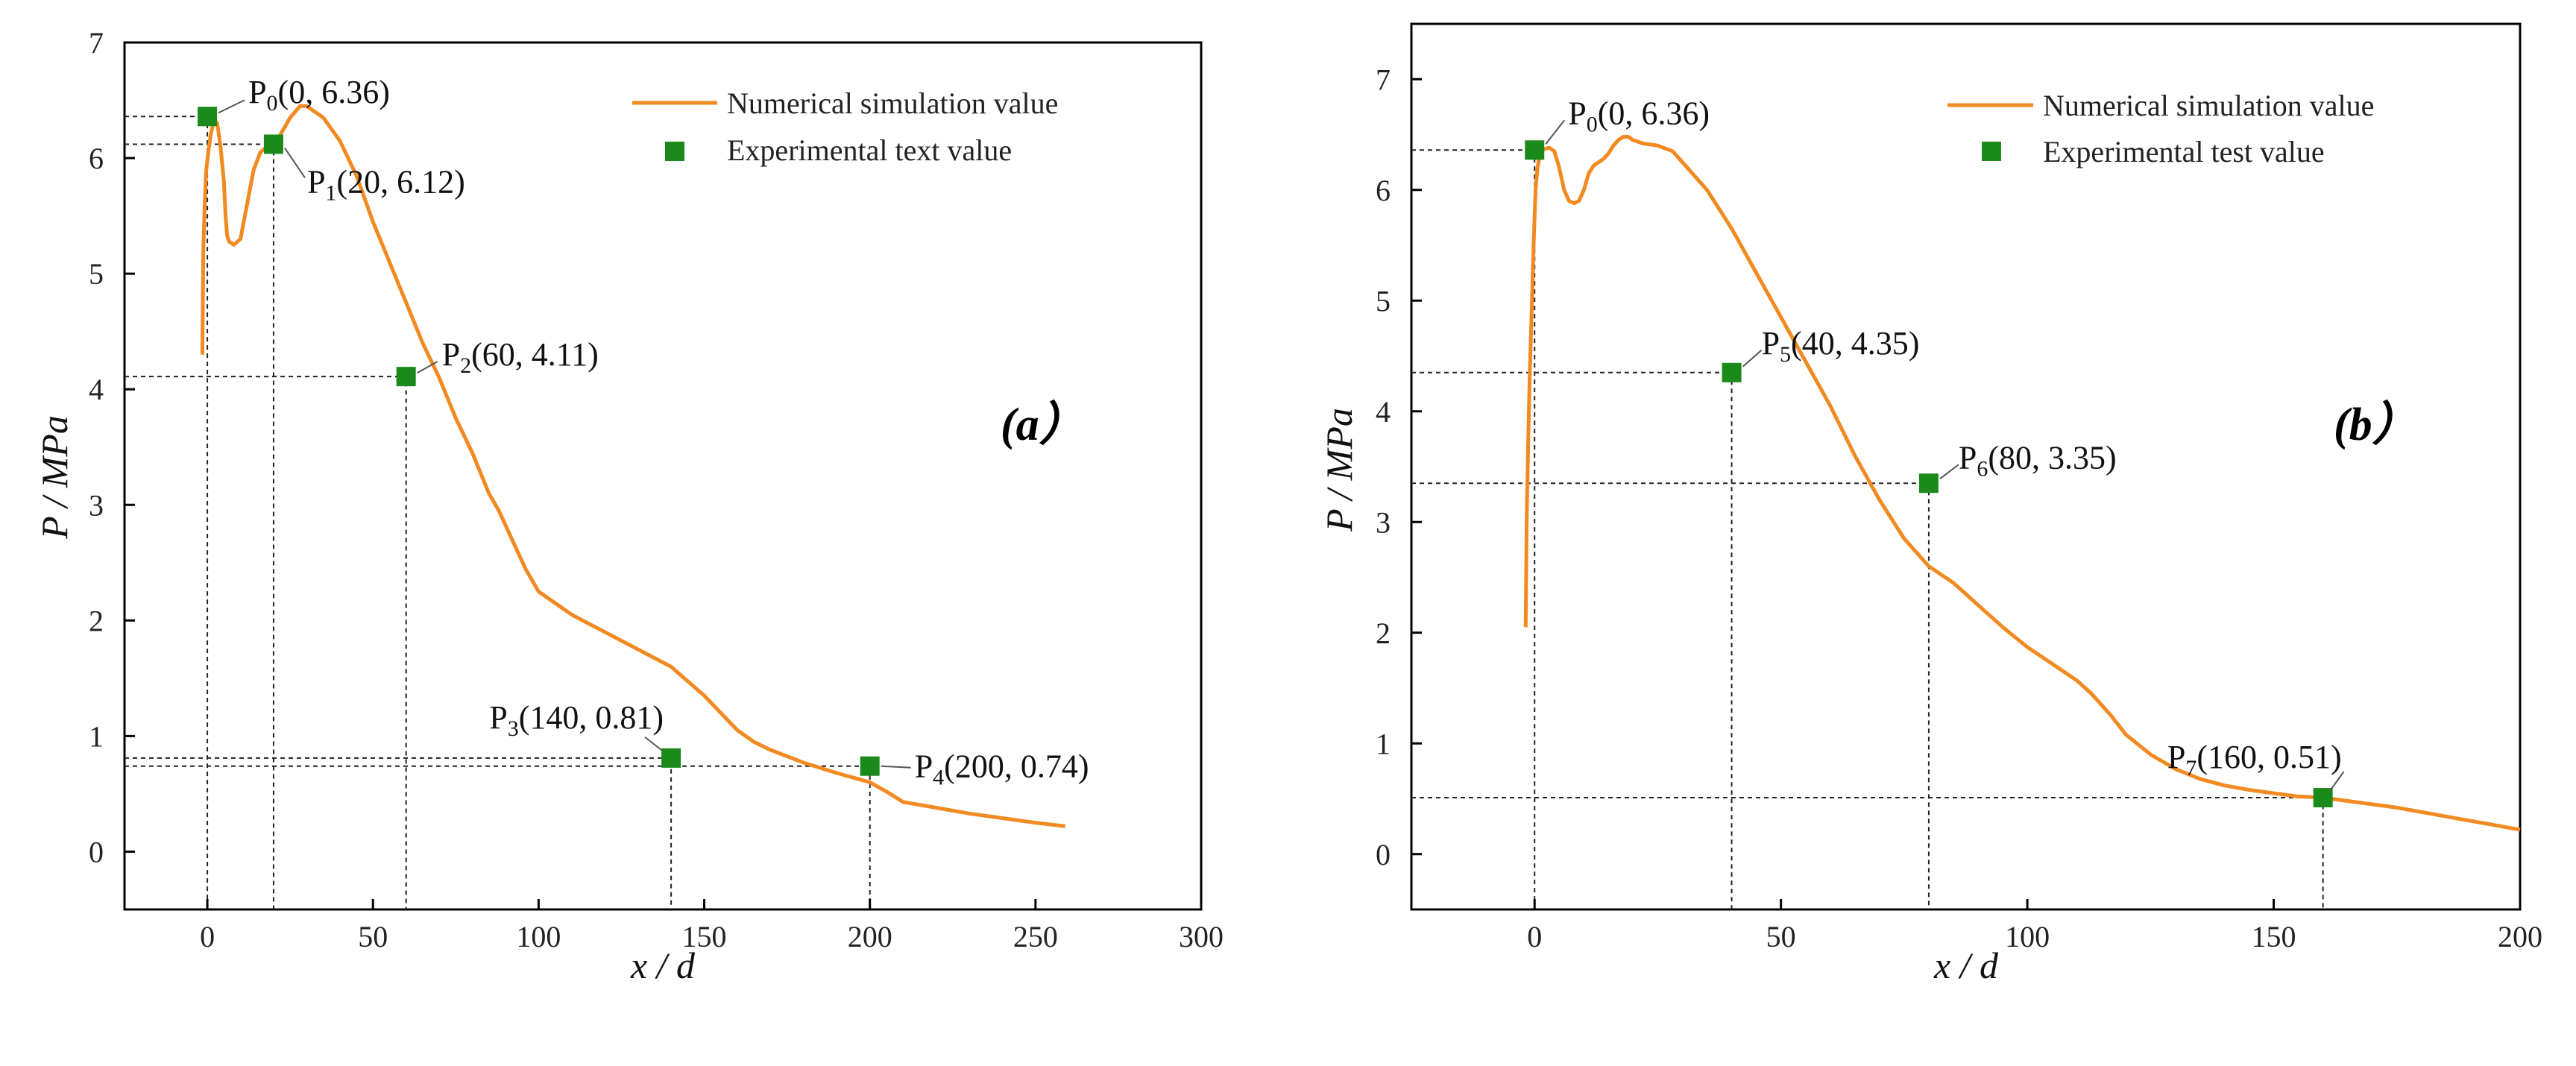 This screenshot has height=1066, width=2576. I want to click on panel-a-x-tick-label: 250, so click(1035, 936).